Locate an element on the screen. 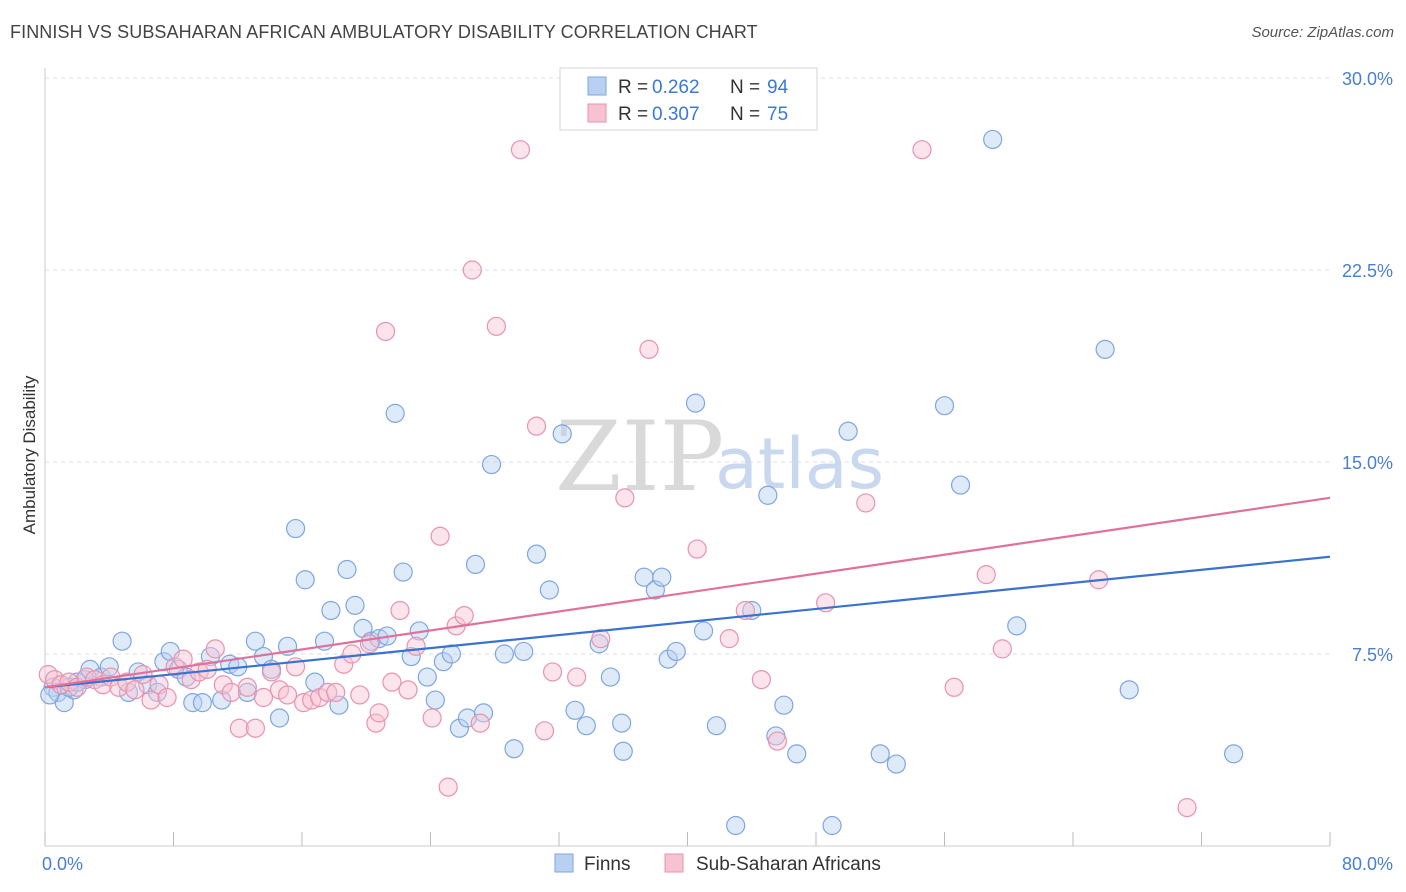 The width and height of the screenshot is (1406, 892). legend-swatch-finns is located at coordinates (597, 86).